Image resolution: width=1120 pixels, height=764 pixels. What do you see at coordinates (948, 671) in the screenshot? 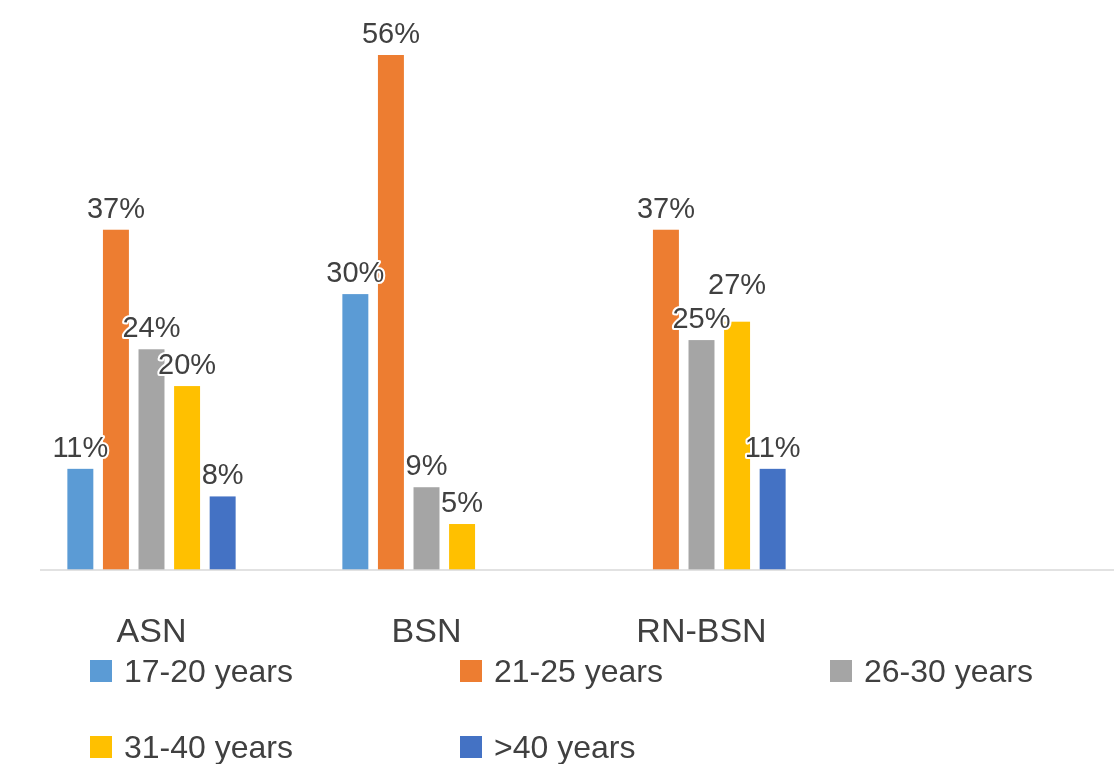
I see `legend-label: 26-30 years` at bounding box center [948, 671].